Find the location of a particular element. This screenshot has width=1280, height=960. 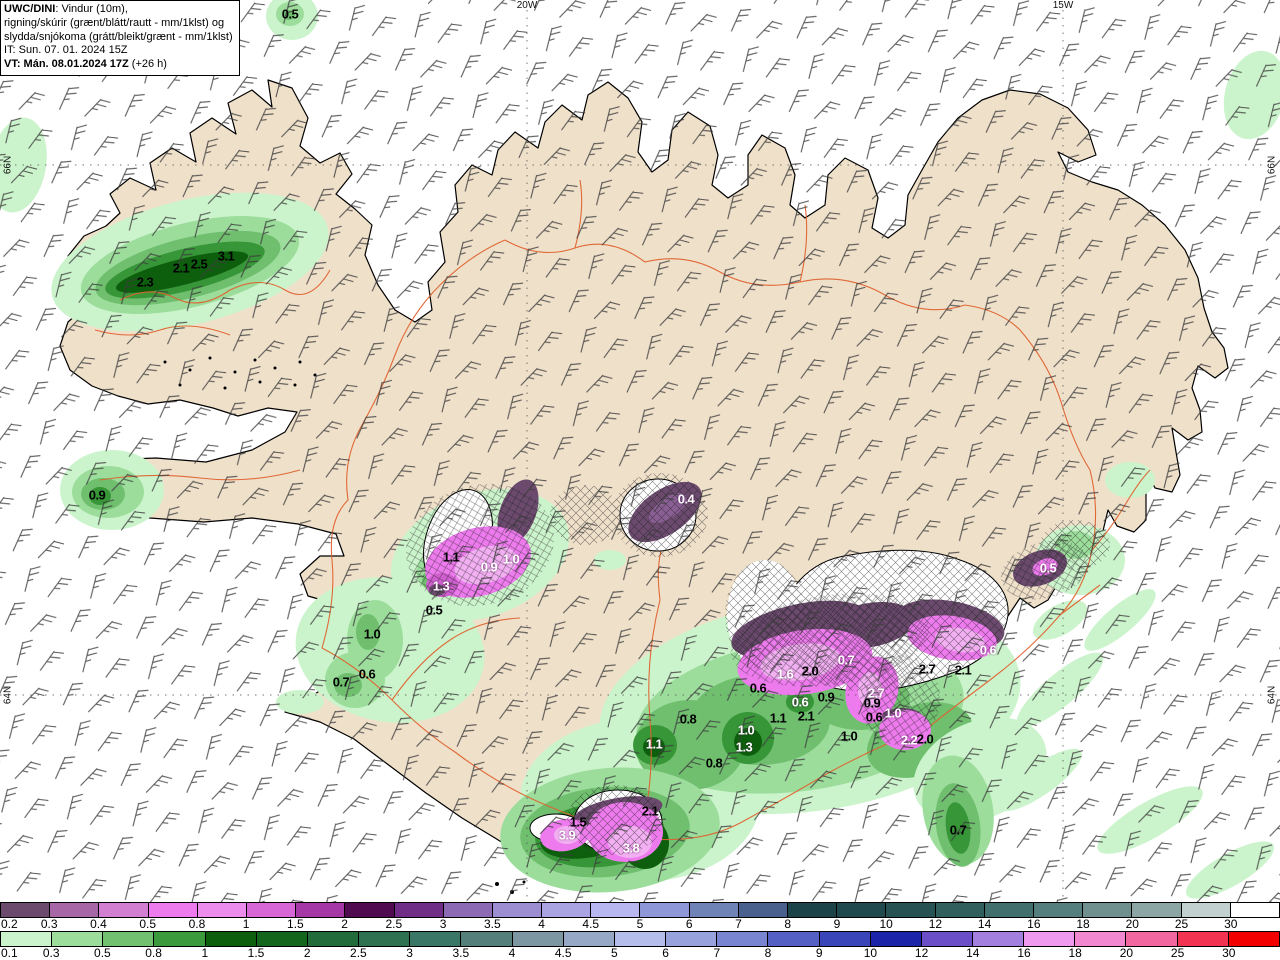

legend-threshold-label: 18 is located at coordinates (1083, 924).